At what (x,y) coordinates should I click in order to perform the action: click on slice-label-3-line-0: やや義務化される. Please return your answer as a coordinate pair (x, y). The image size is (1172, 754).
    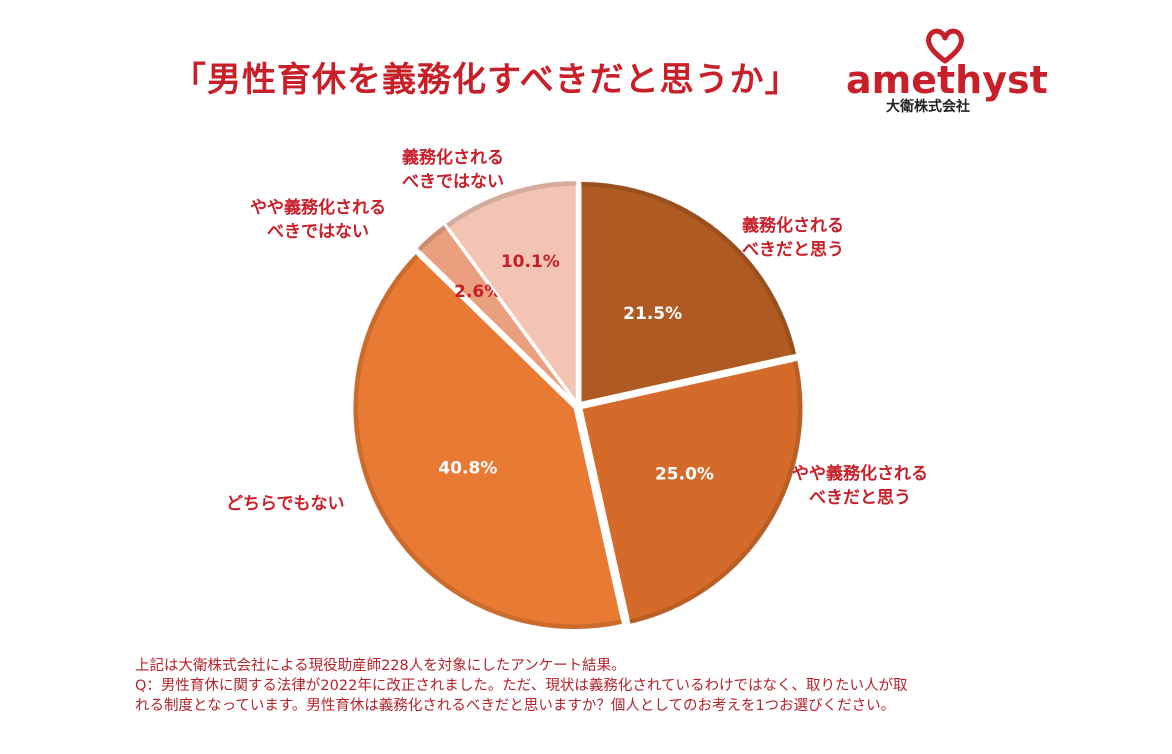
    Looking at the image, I should click on (318, 208).